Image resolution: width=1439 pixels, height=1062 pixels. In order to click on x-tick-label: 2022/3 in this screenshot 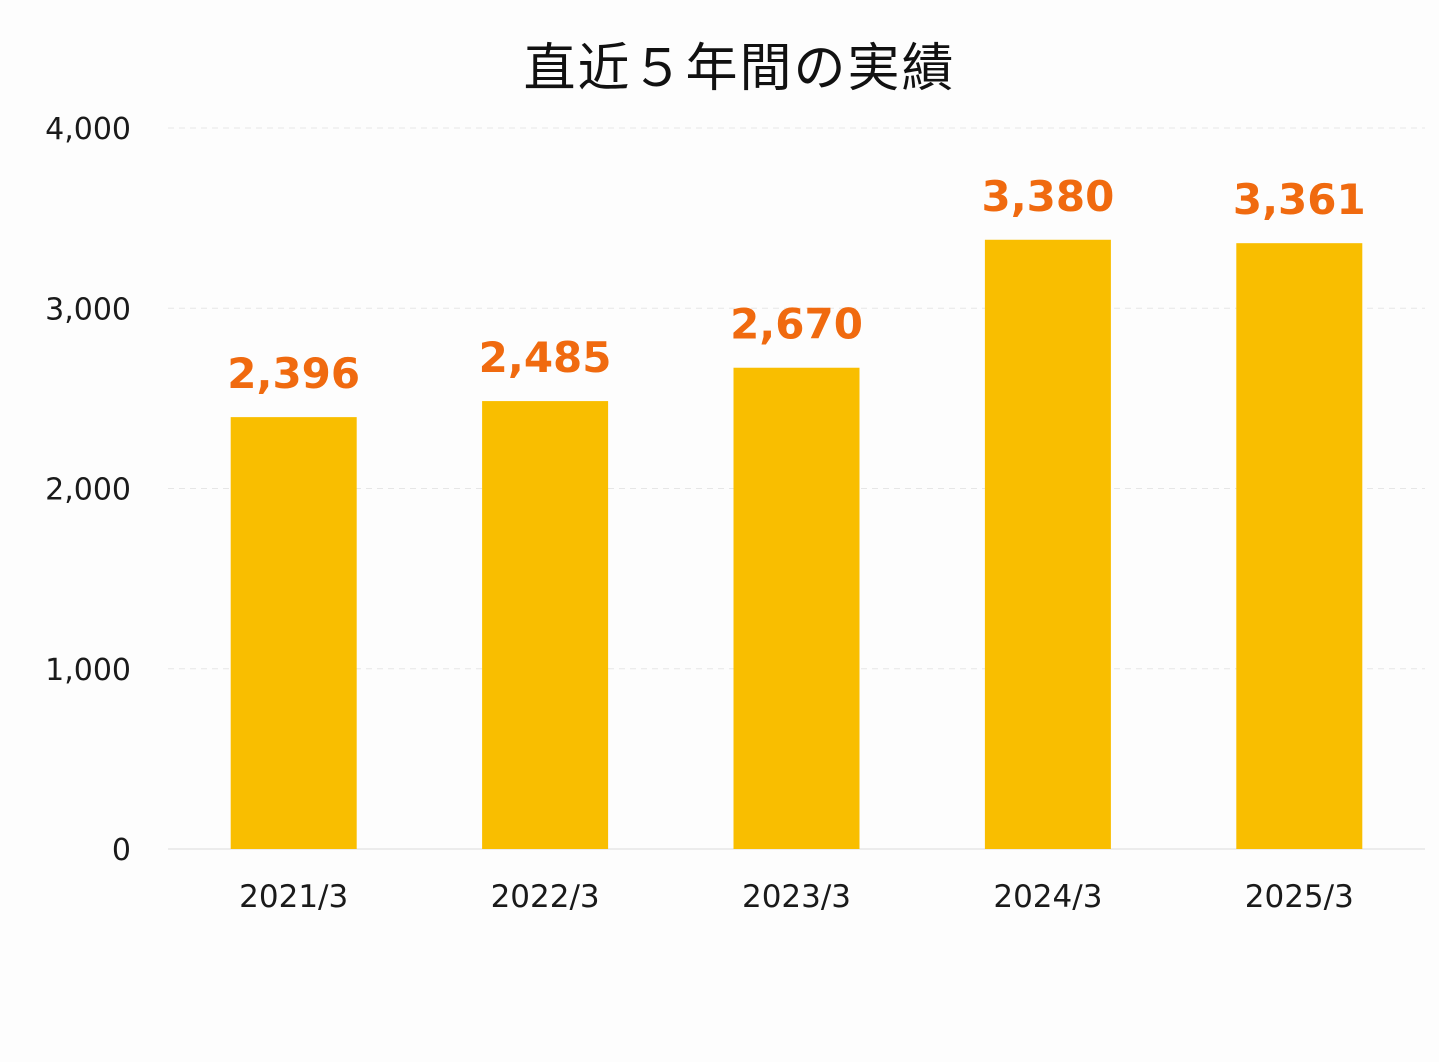, I will do `click(545, 897)`.